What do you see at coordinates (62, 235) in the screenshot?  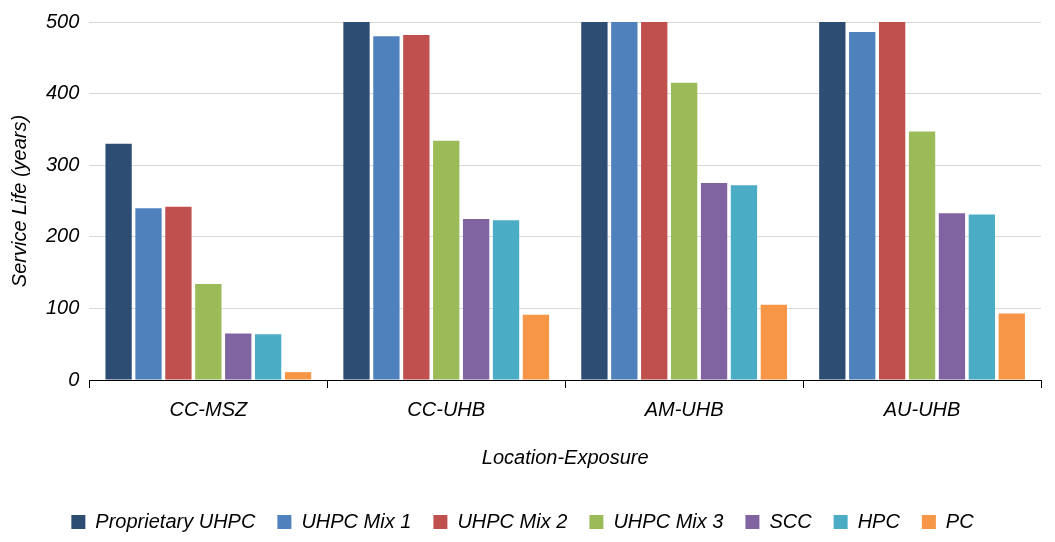 I see `y-tick-label: 200` at bounding box center [62, 235].